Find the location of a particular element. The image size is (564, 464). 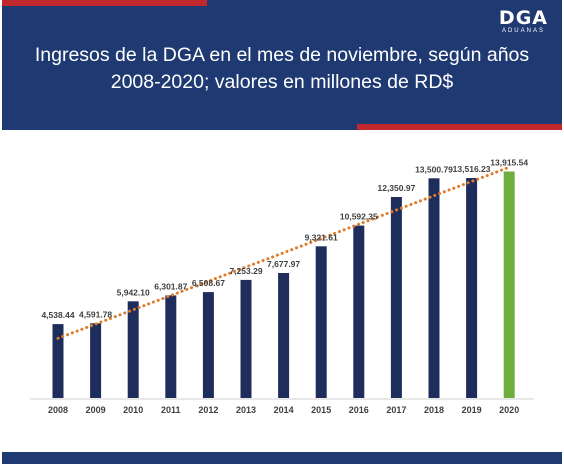

data-label-2009: 4,591.78 is located at coordinates (95, 314).